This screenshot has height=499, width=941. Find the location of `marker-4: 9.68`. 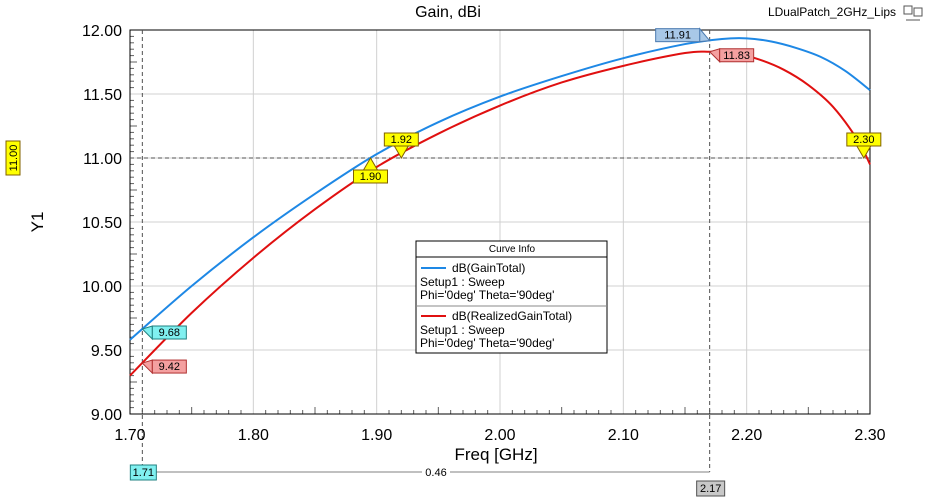

marker-4: 9.68 is located at coordinates (164, 333).